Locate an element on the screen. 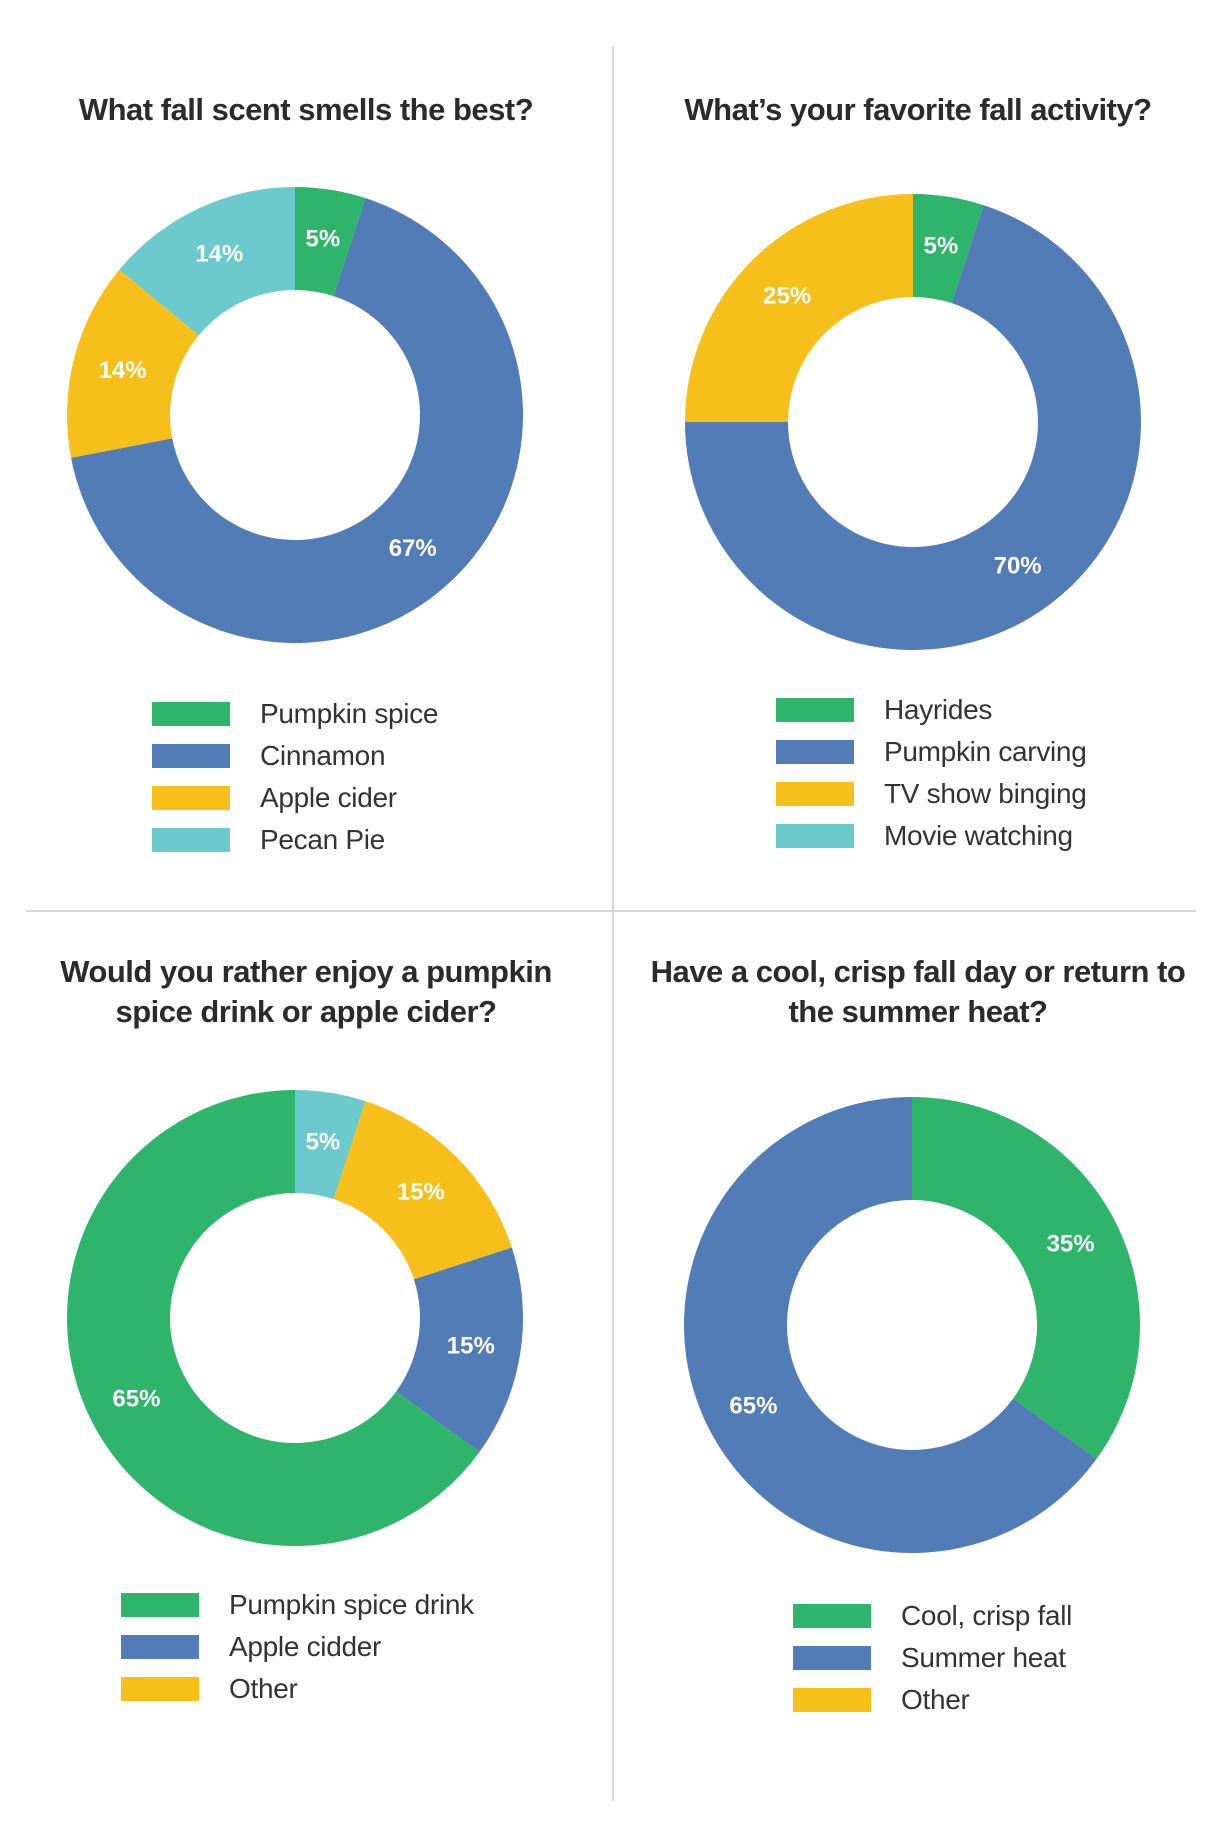 The height and width of the screenshot is (1833, 1224). donut-chart-fall-activity: 5% 70% 25% is located at coordinates (913, 422).